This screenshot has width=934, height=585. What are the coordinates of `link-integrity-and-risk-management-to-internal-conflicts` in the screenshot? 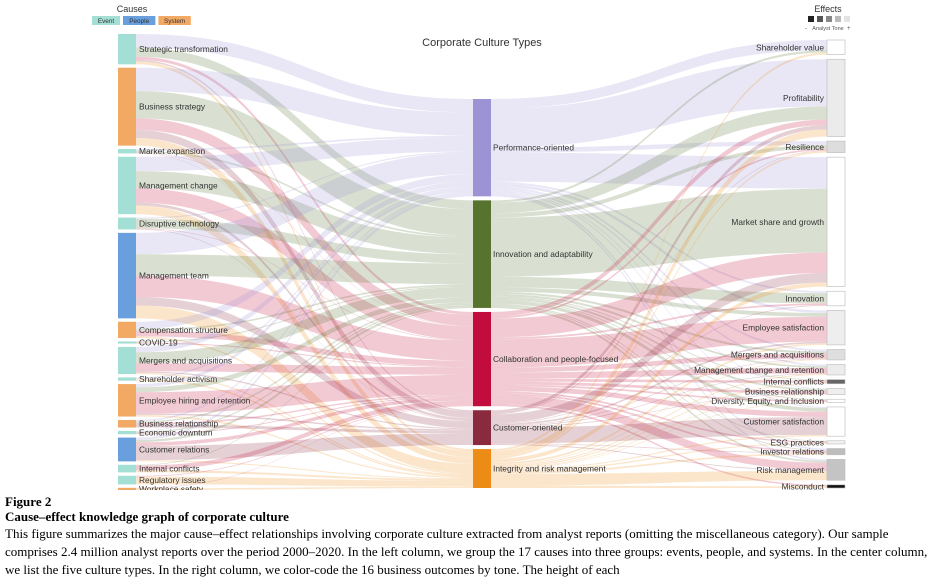 It's located at (659, 425).